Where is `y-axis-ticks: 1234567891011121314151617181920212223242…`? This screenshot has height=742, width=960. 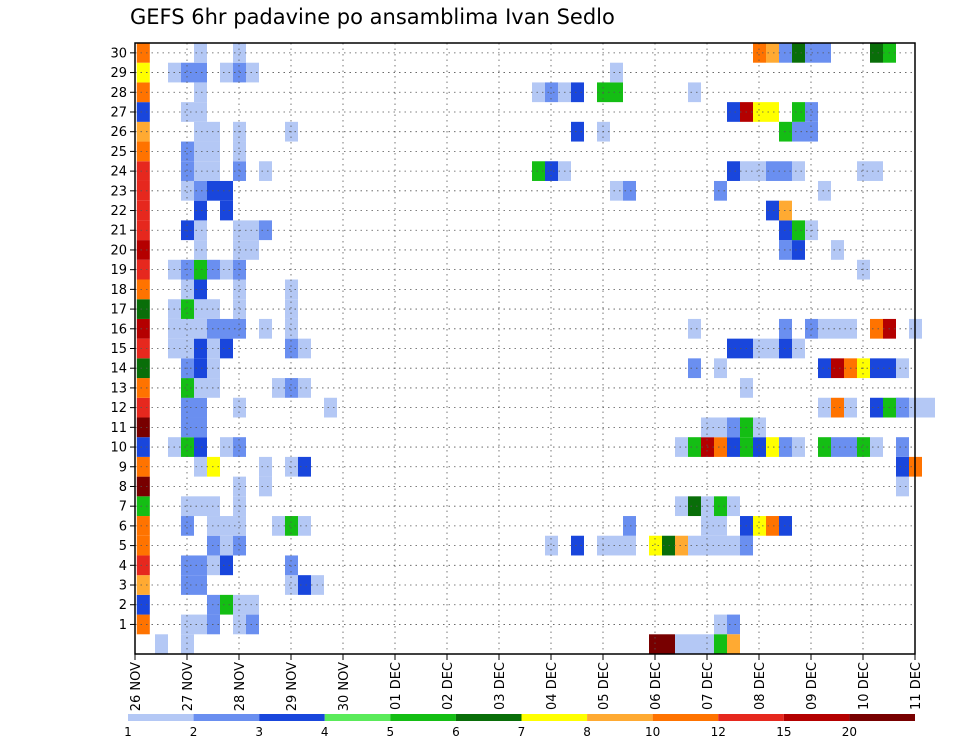 y-axis-ticks: 1234567891011121314151617181920212223242… is located at coordinates (122, 339).